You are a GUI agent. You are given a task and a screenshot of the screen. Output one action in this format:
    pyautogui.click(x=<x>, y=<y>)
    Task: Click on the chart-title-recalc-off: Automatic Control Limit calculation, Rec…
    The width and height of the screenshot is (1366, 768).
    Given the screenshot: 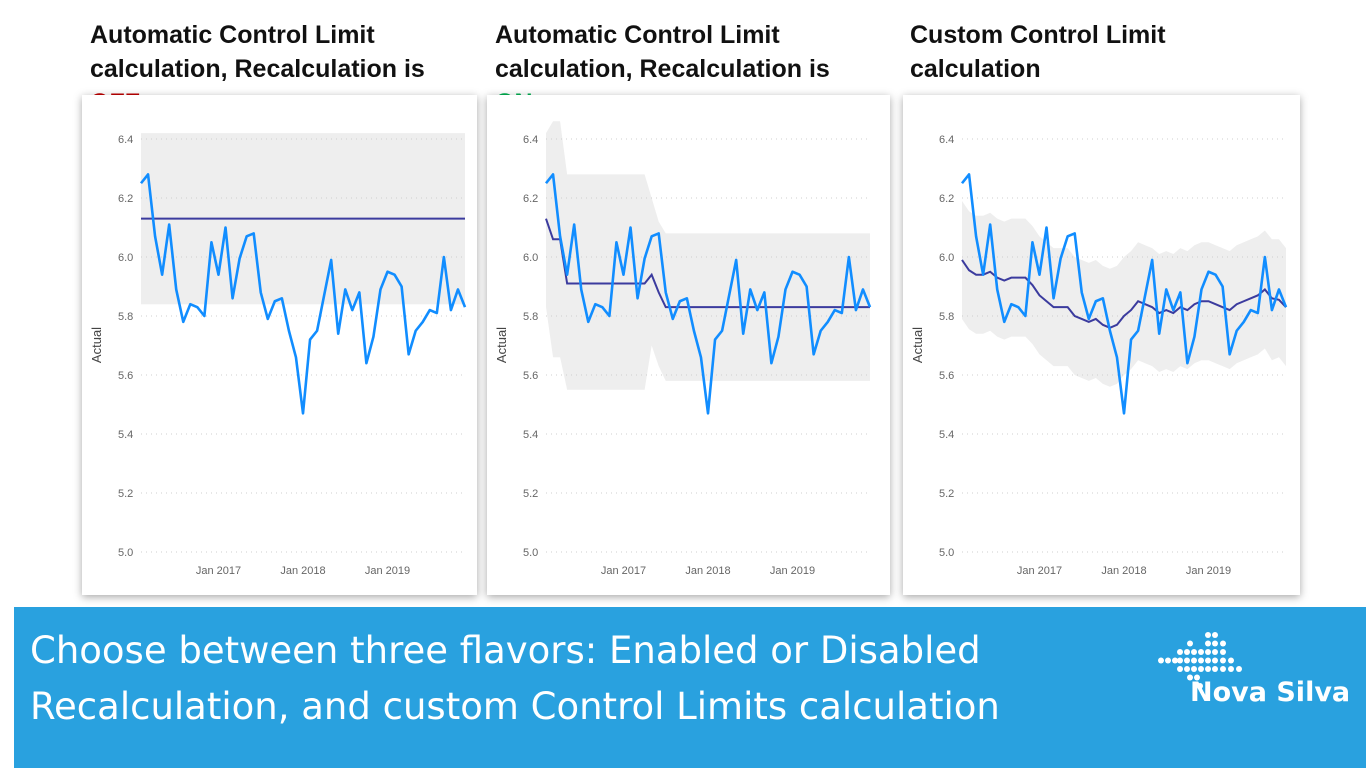 What is the action you would take?
    pyautogui.click(x=257, y=69)
    